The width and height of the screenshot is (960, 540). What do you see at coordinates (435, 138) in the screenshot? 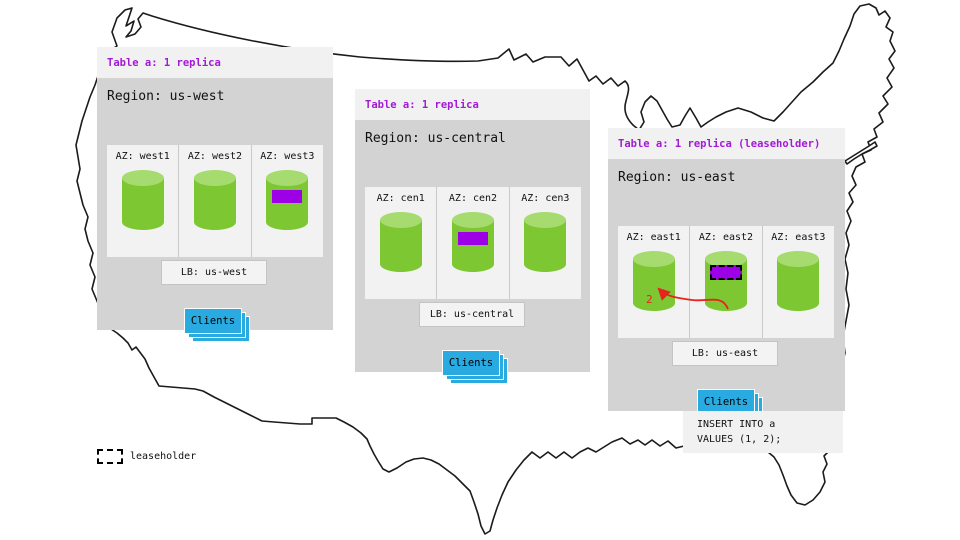
I see `region-title: Region: us-central` at bounding box center [435, 138].